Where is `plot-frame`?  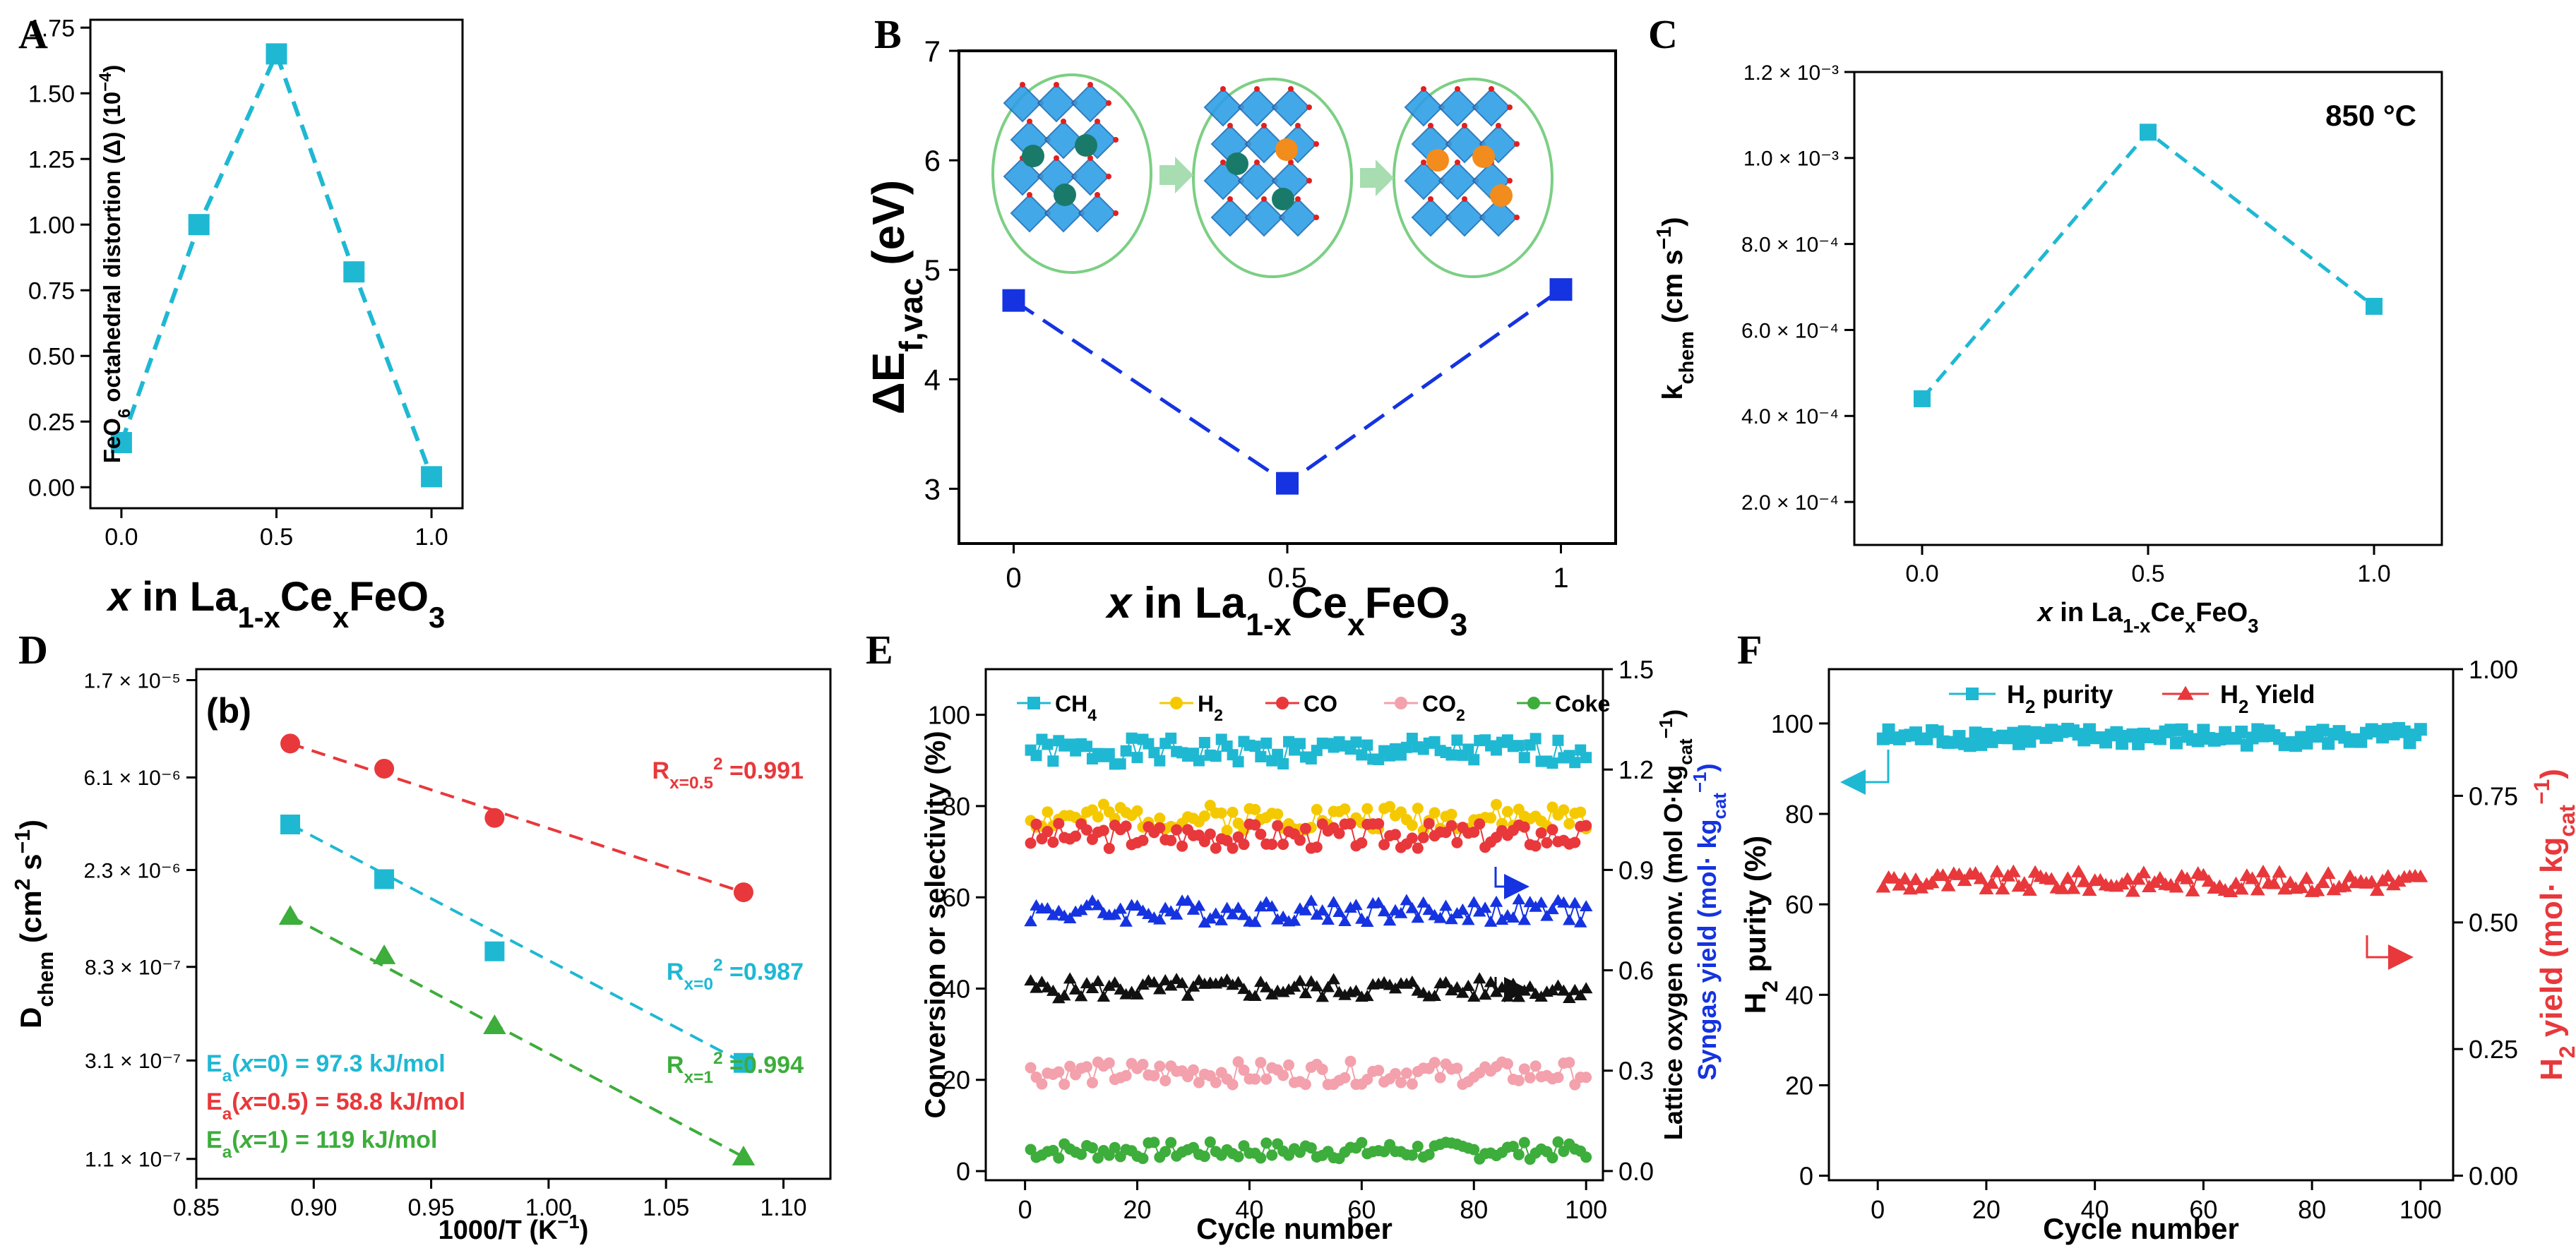
plot-frame is located at coordinates (1294, 925).